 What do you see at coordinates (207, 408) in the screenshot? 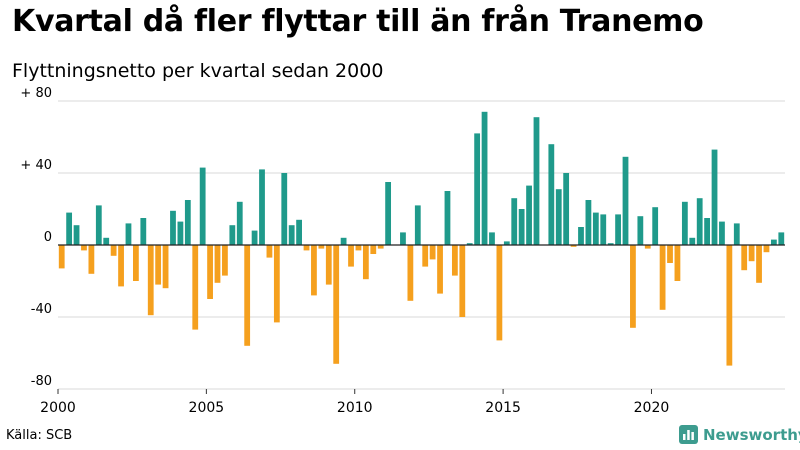
I see `x-tick-label: 2005` at bounding box center [207, 408].